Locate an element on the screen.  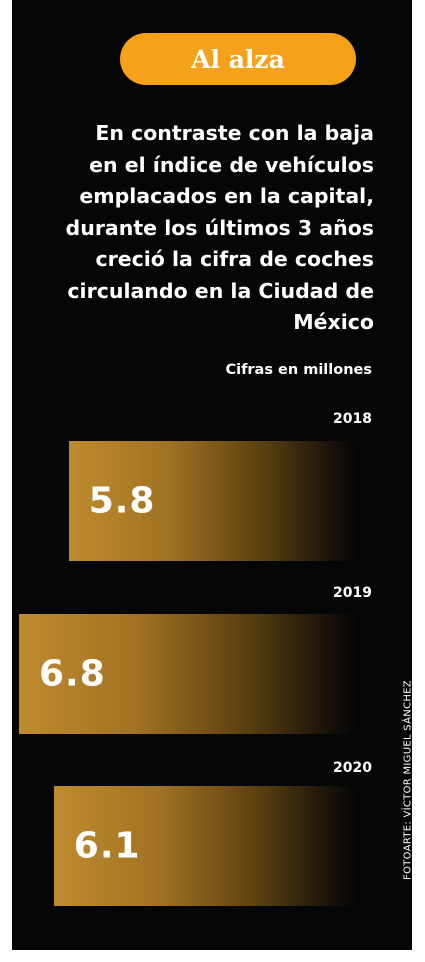
year-label-2020: 2020 is located at coordinates (352, 768).